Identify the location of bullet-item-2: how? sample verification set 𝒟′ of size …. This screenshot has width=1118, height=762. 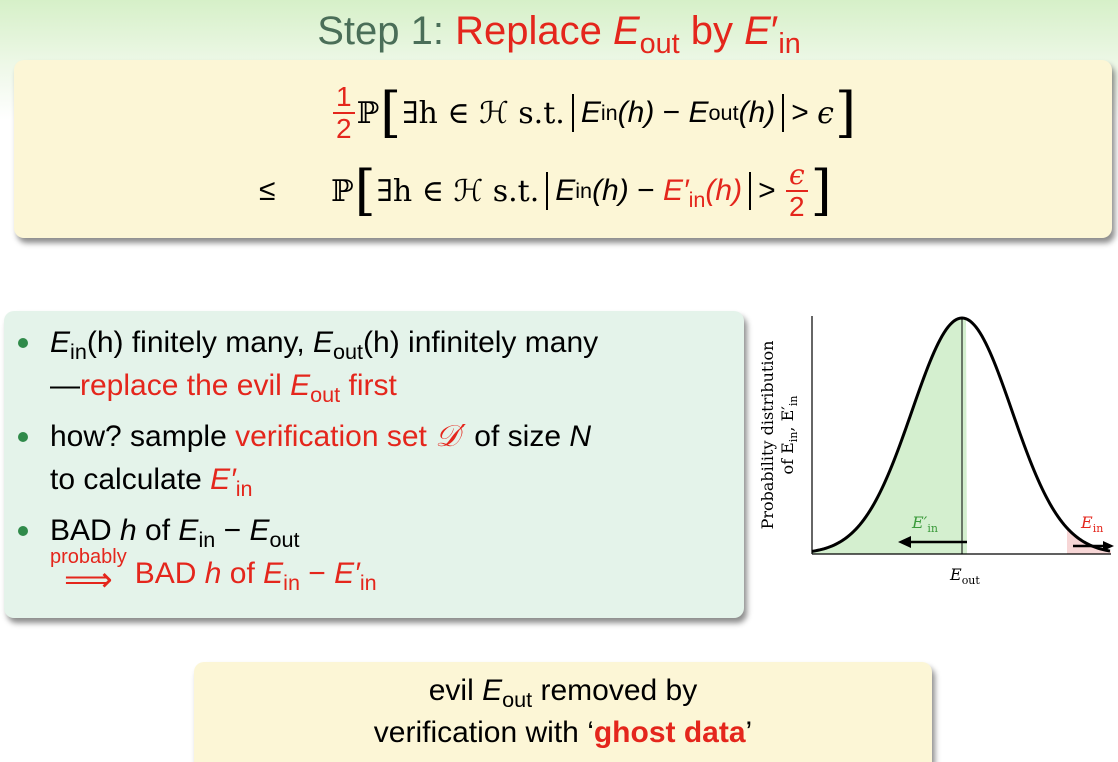
(379, 458).